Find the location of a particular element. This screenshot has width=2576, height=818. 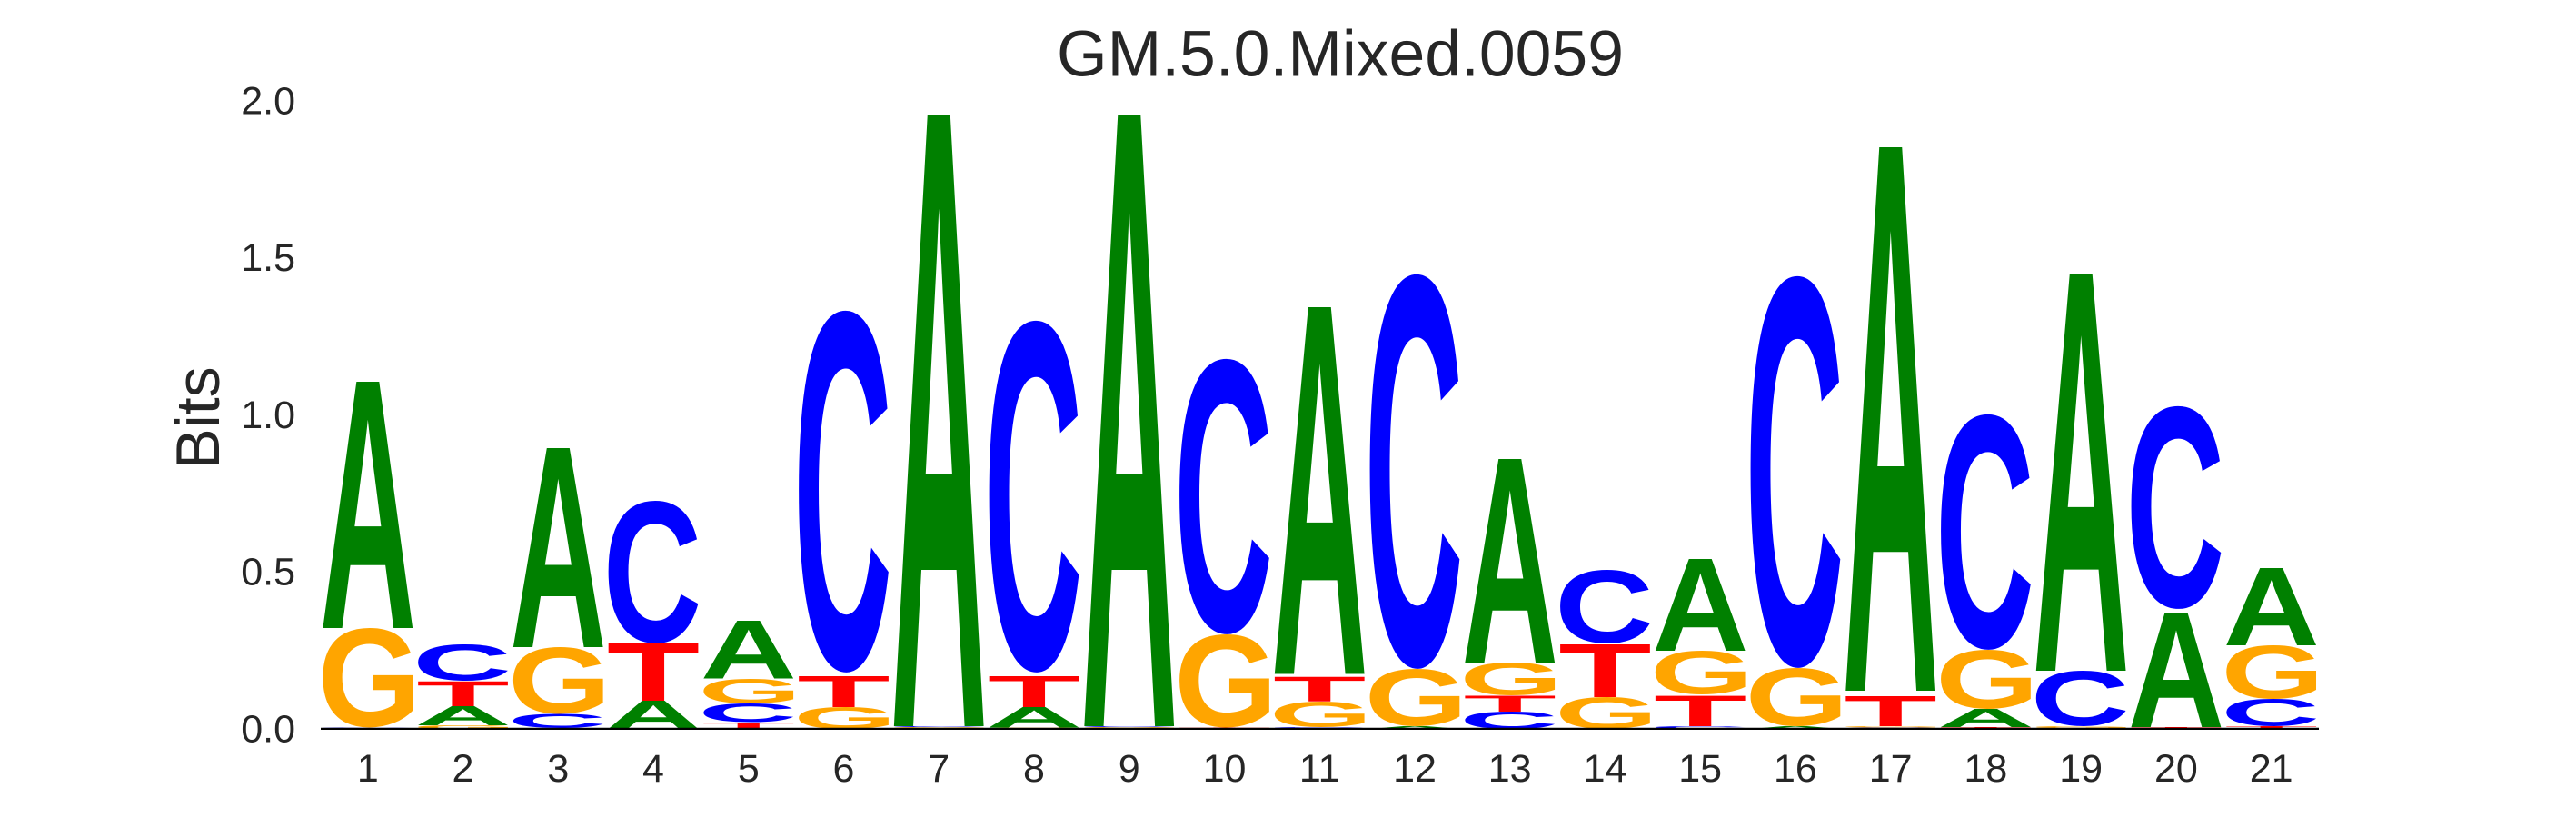

svg-text: 3 is located at coordinates (558, 769).